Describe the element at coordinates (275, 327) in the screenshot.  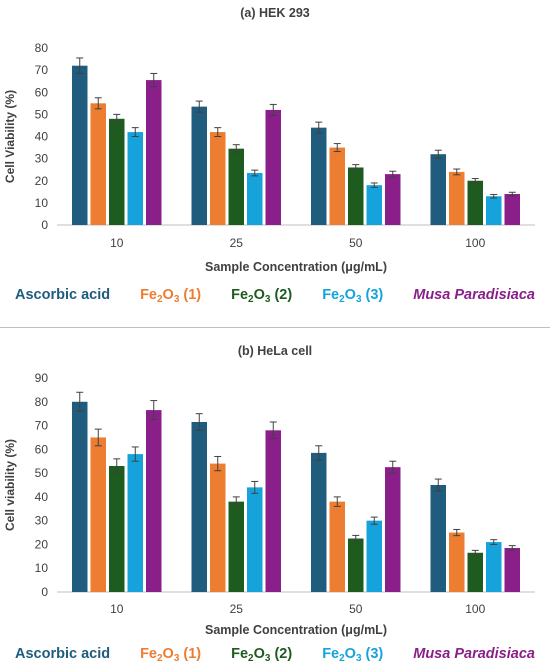
I see `panel-divider` at that location.